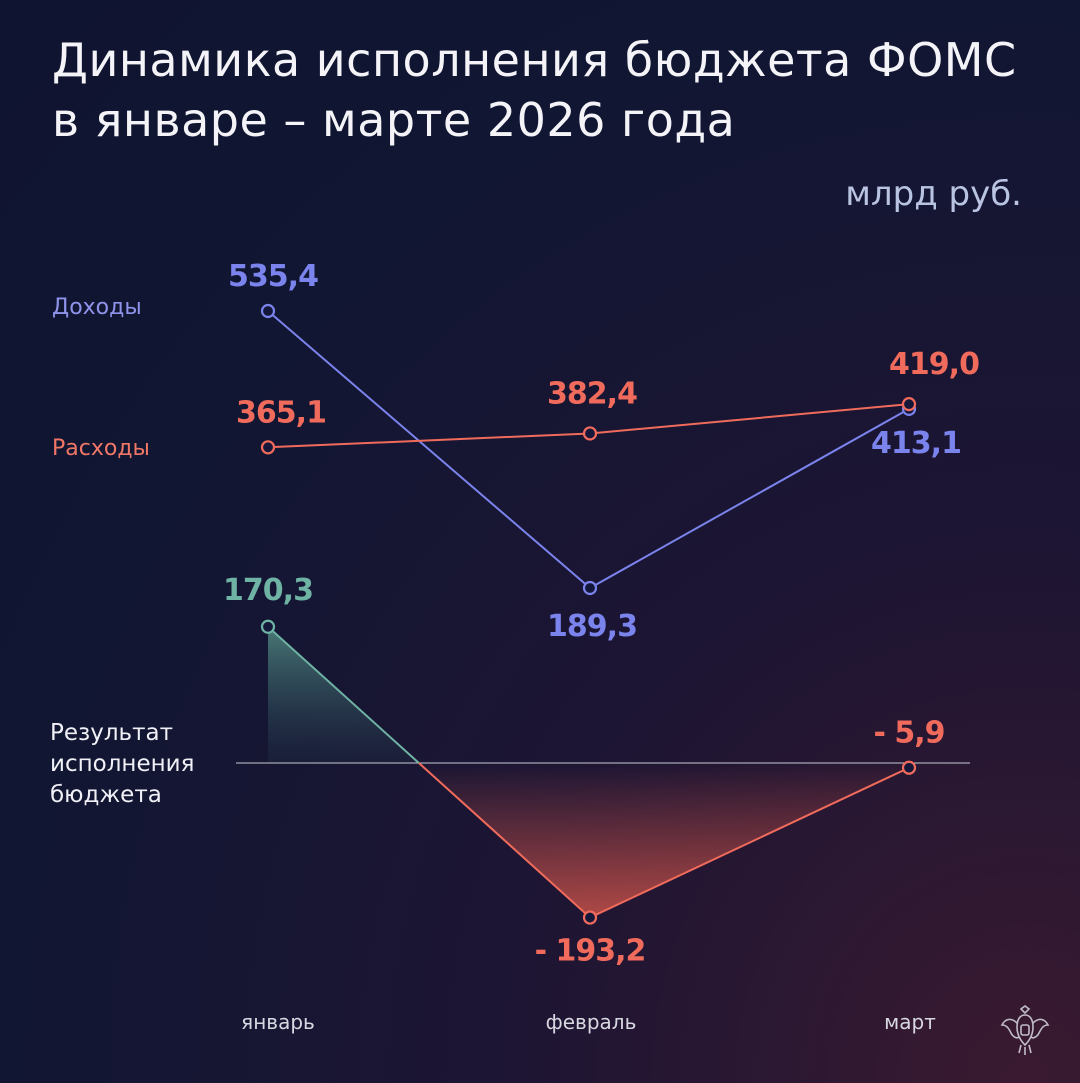 This screenshot has height=1083, width=1080. Describe the element at coordinates (590, 951) in the screenshot. I see `result-value-label-feb: - 193,2` at that location.